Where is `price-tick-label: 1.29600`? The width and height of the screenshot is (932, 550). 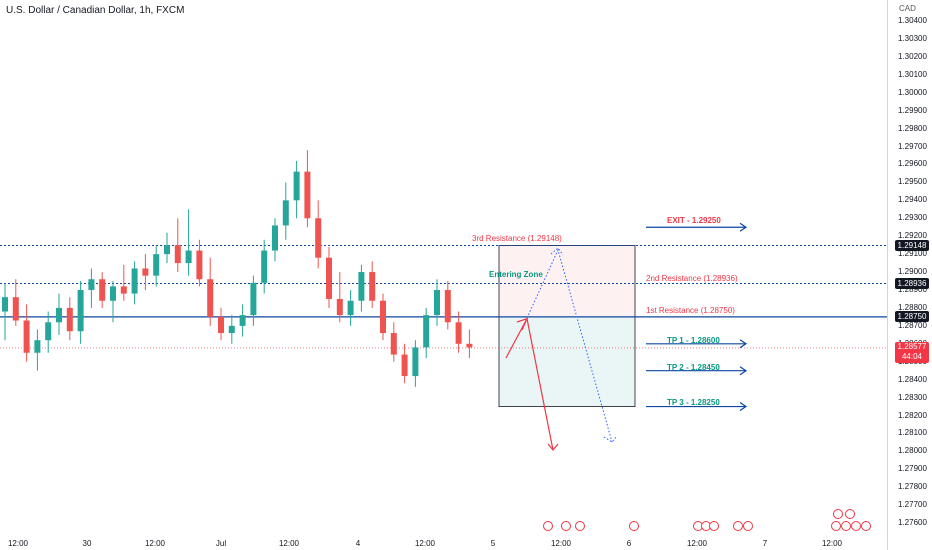
price-tick-label: 1.29600 is located at coordinates (912, 164).